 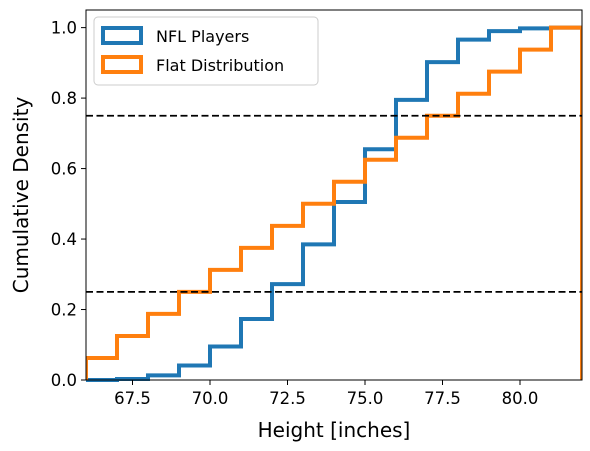 I want to click on y-tick-label-0: 0.0, so click(x=64, y=380).